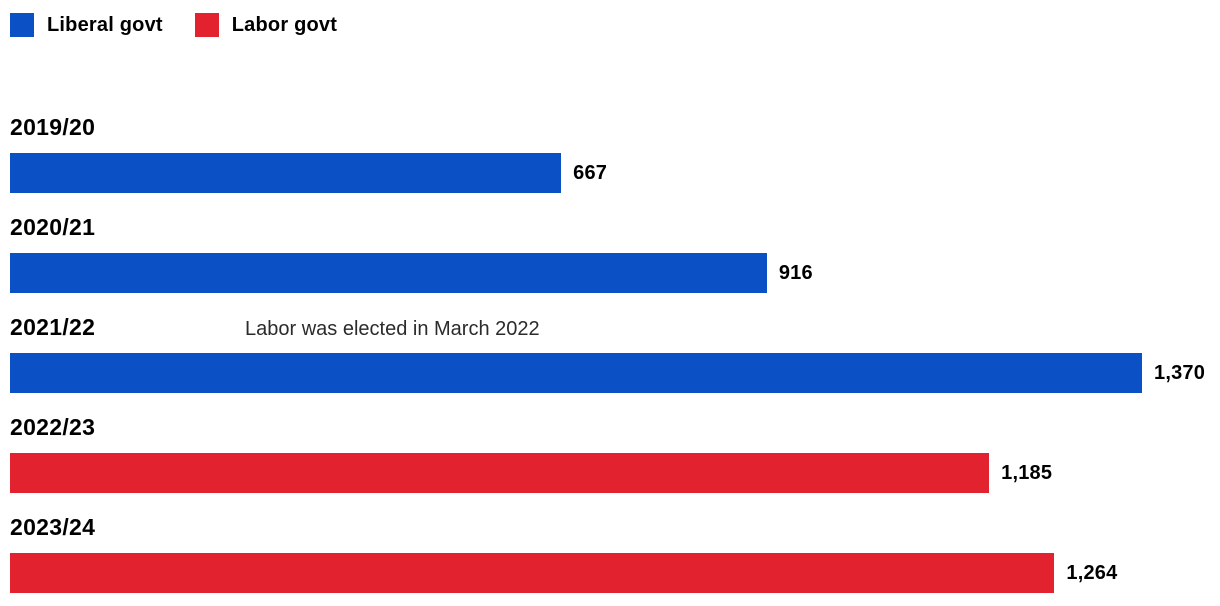 Image resolution: width=1220 pixels, height=606 pixels. I want to click on labor-color-swatch, so click(206, 25).